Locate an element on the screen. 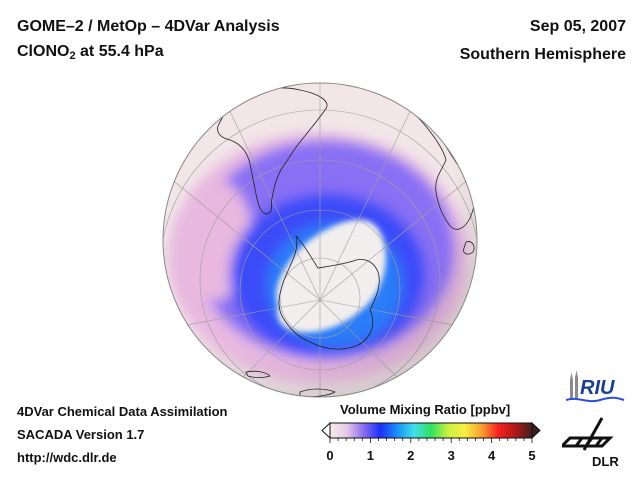 This screenshot has width=640, height=480. colorbar-tick-label: 1 is located at coordinates (370, 455).